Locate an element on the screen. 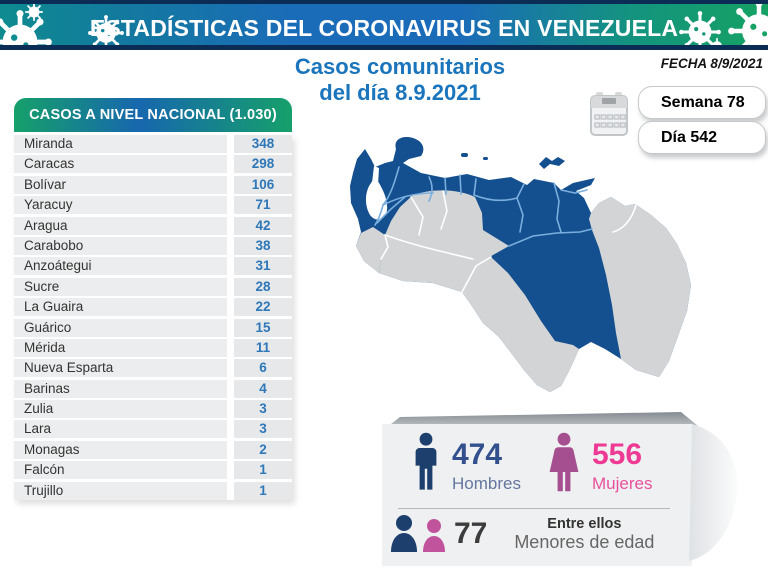  state-name: Monagas is located at coordinates (120, 449).